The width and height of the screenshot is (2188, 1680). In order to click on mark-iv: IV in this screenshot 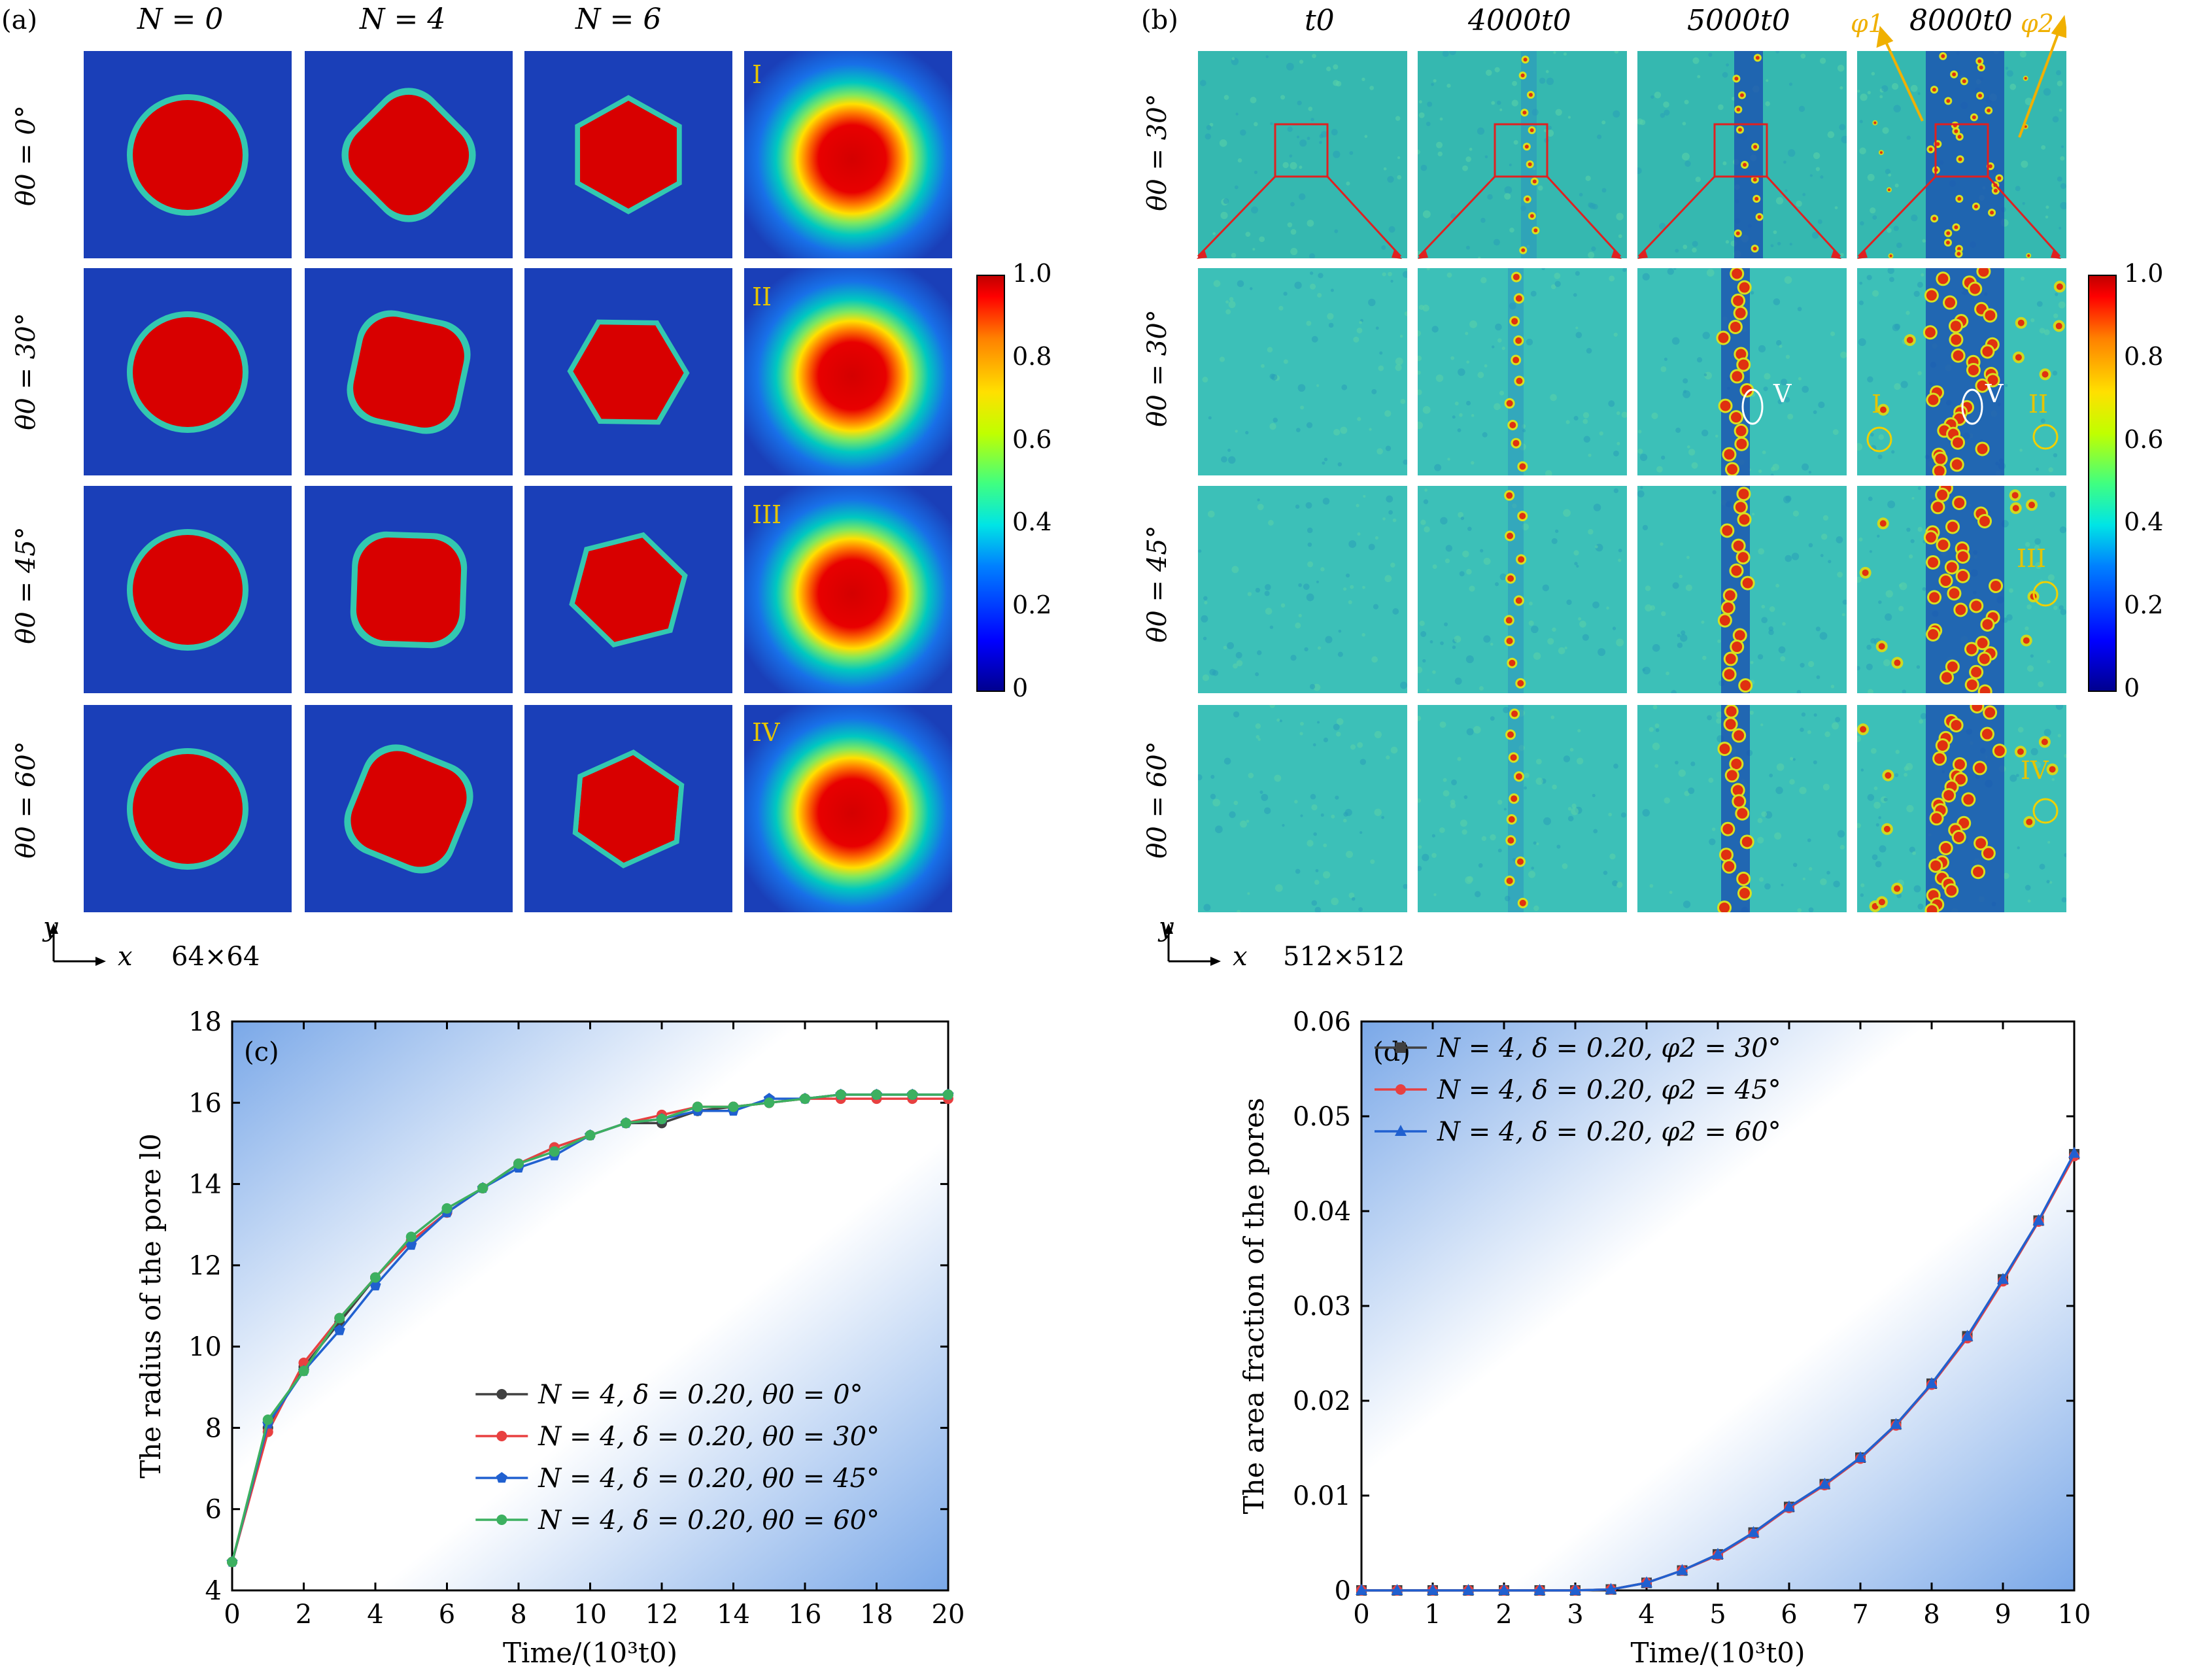, I will do `click(2035, 770)`.